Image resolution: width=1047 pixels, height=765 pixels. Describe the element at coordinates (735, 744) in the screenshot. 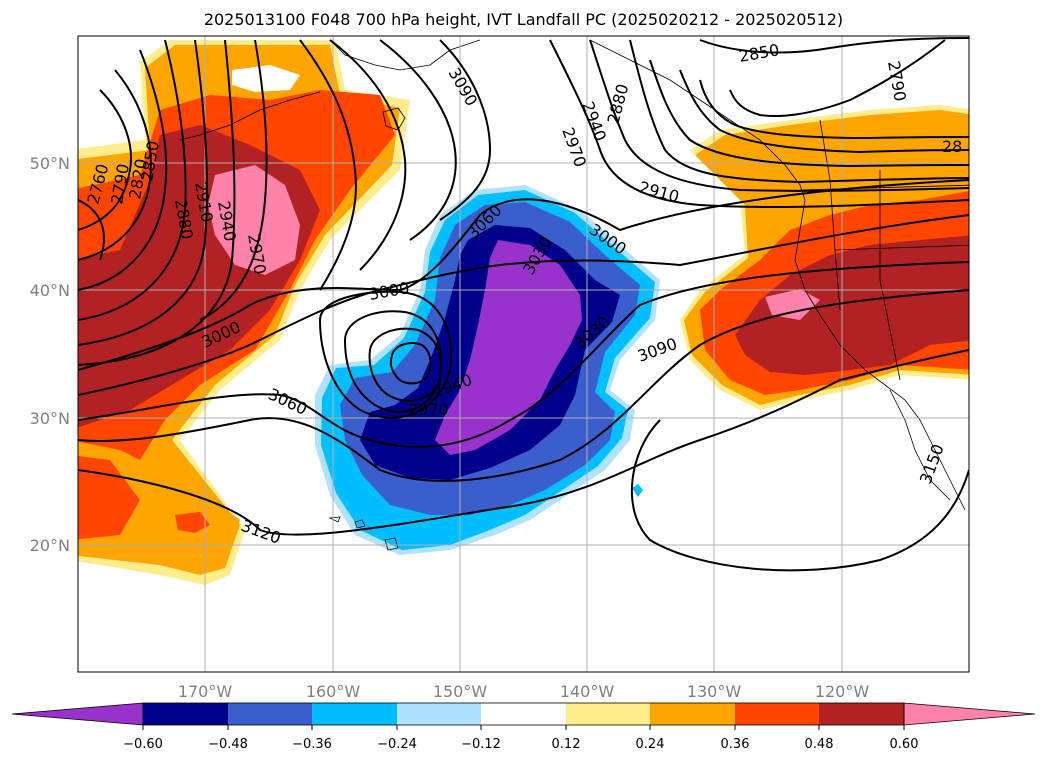

I see `cb-label-pos-036: 0.36` at that location.